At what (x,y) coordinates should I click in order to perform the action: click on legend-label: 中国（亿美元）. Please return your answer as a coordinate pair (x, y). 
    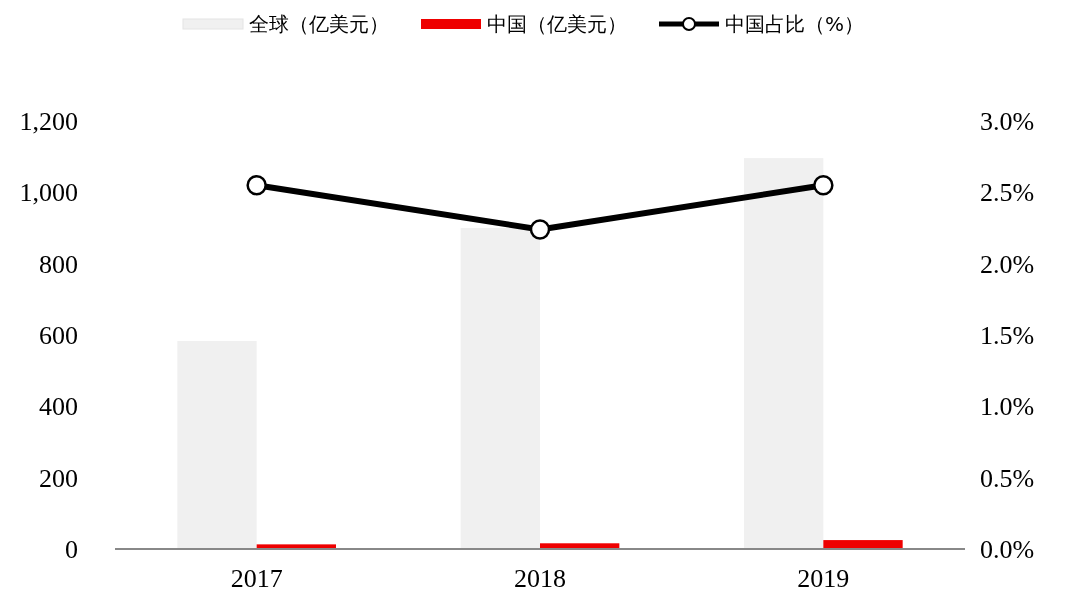
    Looking at the image, I should click on (557, 24).